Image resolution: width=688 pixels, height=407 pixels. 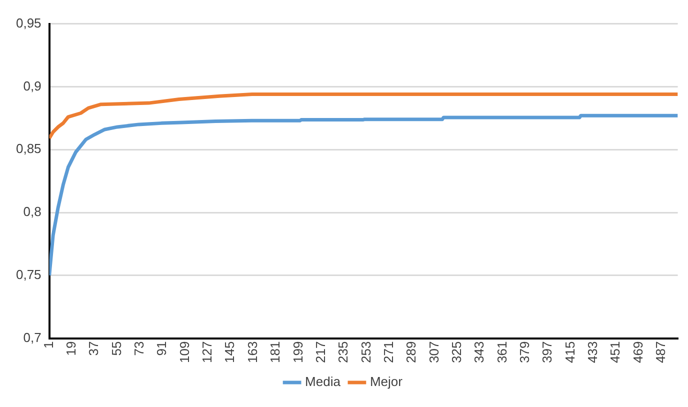 I want to click on x-tick-label: 325, so click(x=456, y=352).